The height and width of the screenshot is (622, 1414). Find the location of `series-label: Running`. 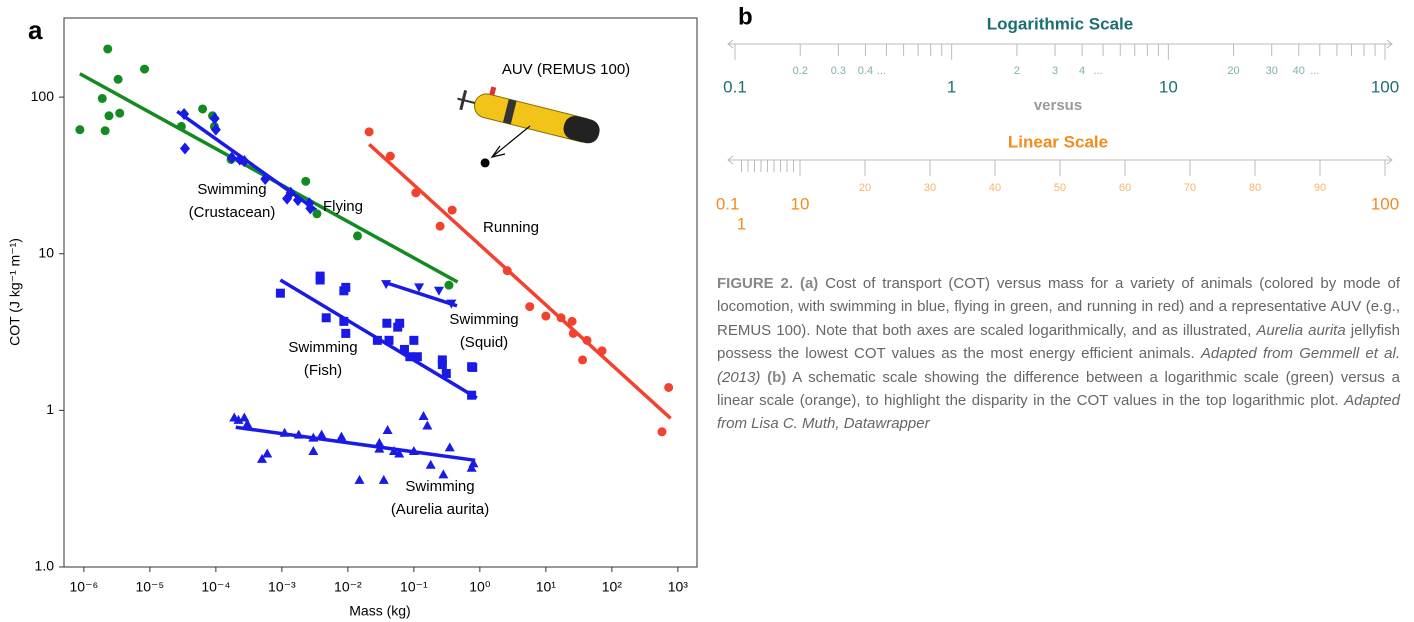

series-label: Running is located at coordinates (511, 227).